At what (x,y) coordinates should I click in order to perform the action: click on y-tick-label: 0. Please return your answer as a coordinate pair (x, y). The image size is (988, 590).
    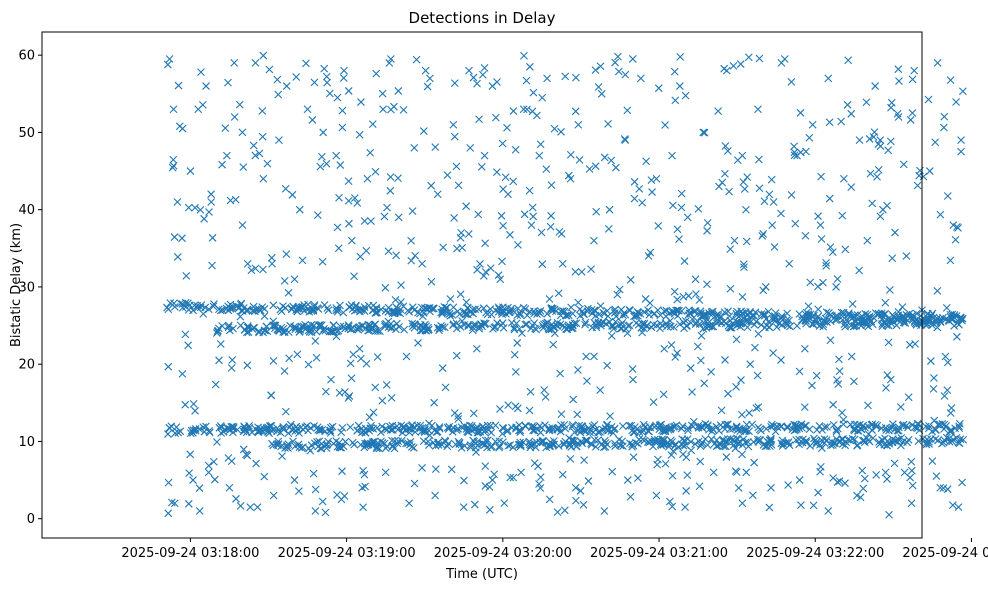
    Looking at the image, I should click on (31, 519).